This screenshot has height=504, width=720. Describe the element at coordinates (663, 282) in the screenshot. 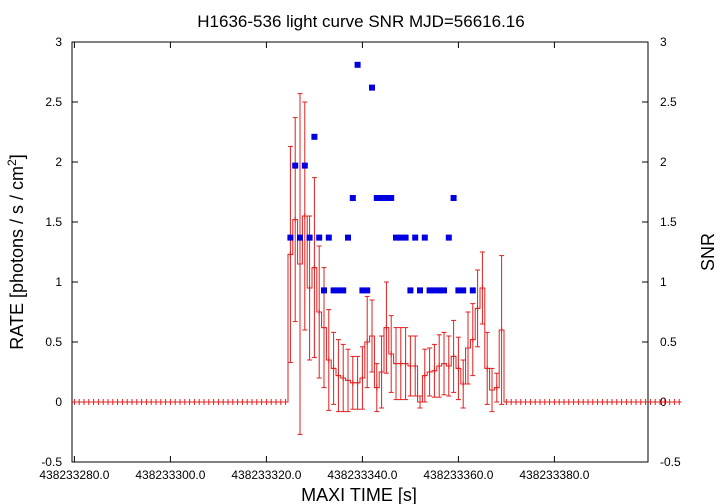

I see `y2-tick-label: 1` at that location.